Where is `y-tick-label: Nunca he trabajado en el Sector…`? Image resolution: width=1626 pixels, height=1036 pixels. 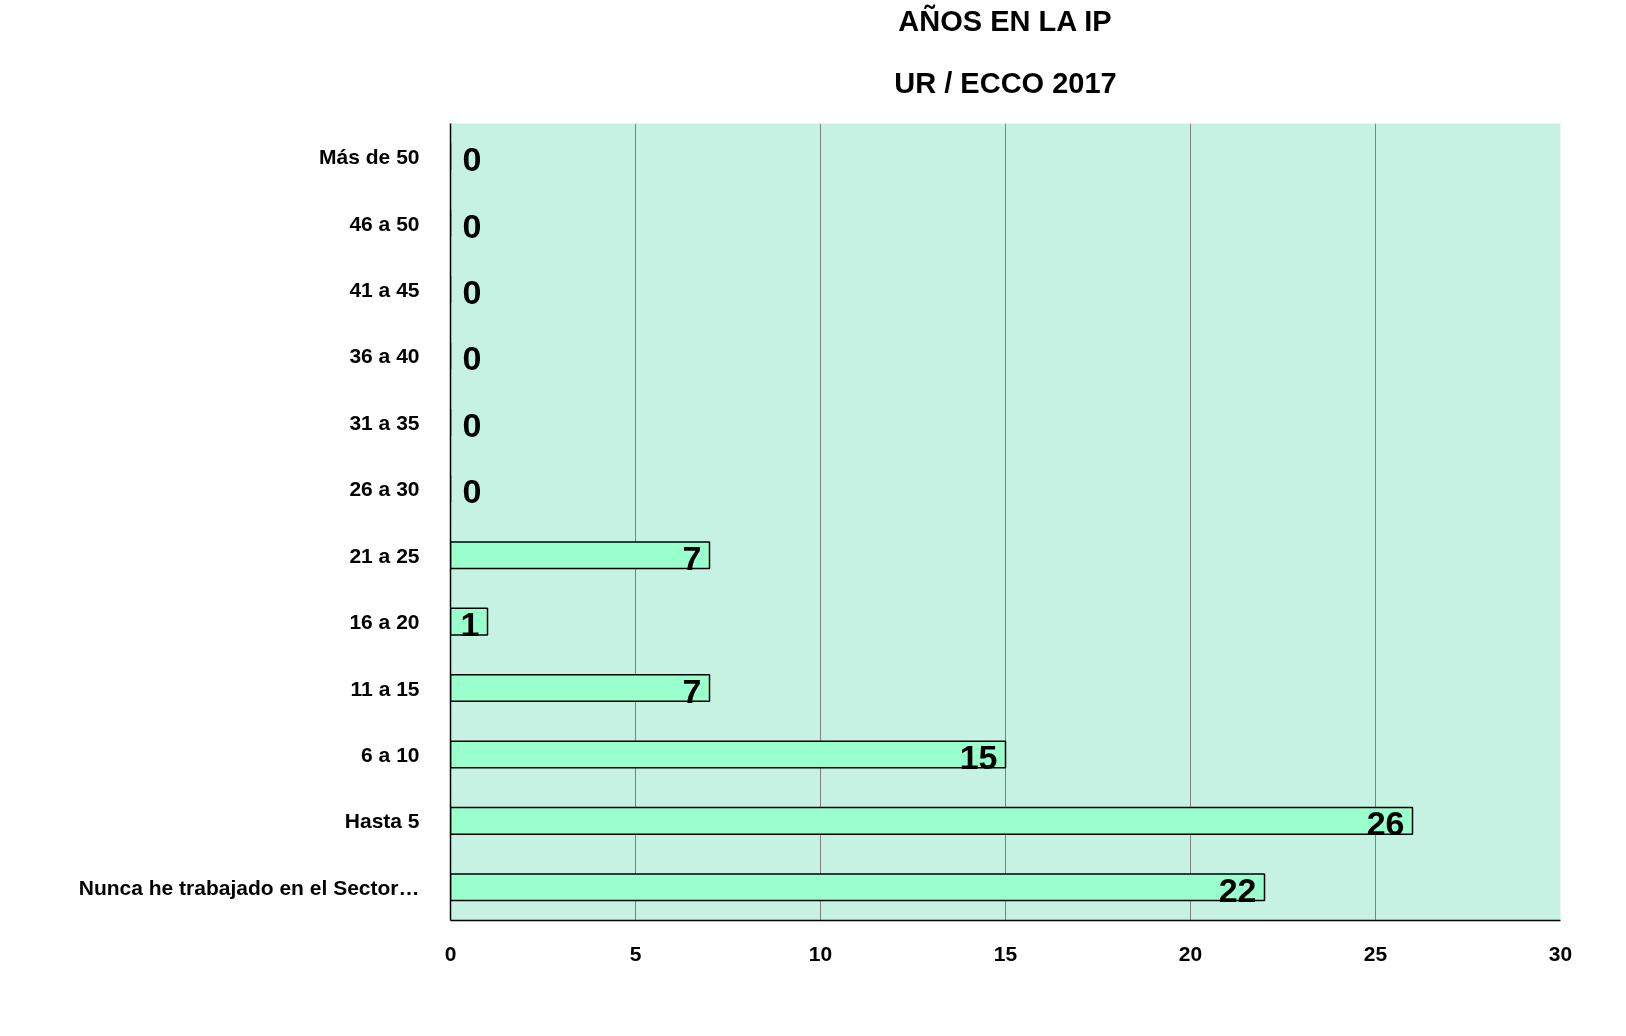 y-tick-label: Nunca he trabajado en el Sector… is located at coordinates (249, 887).